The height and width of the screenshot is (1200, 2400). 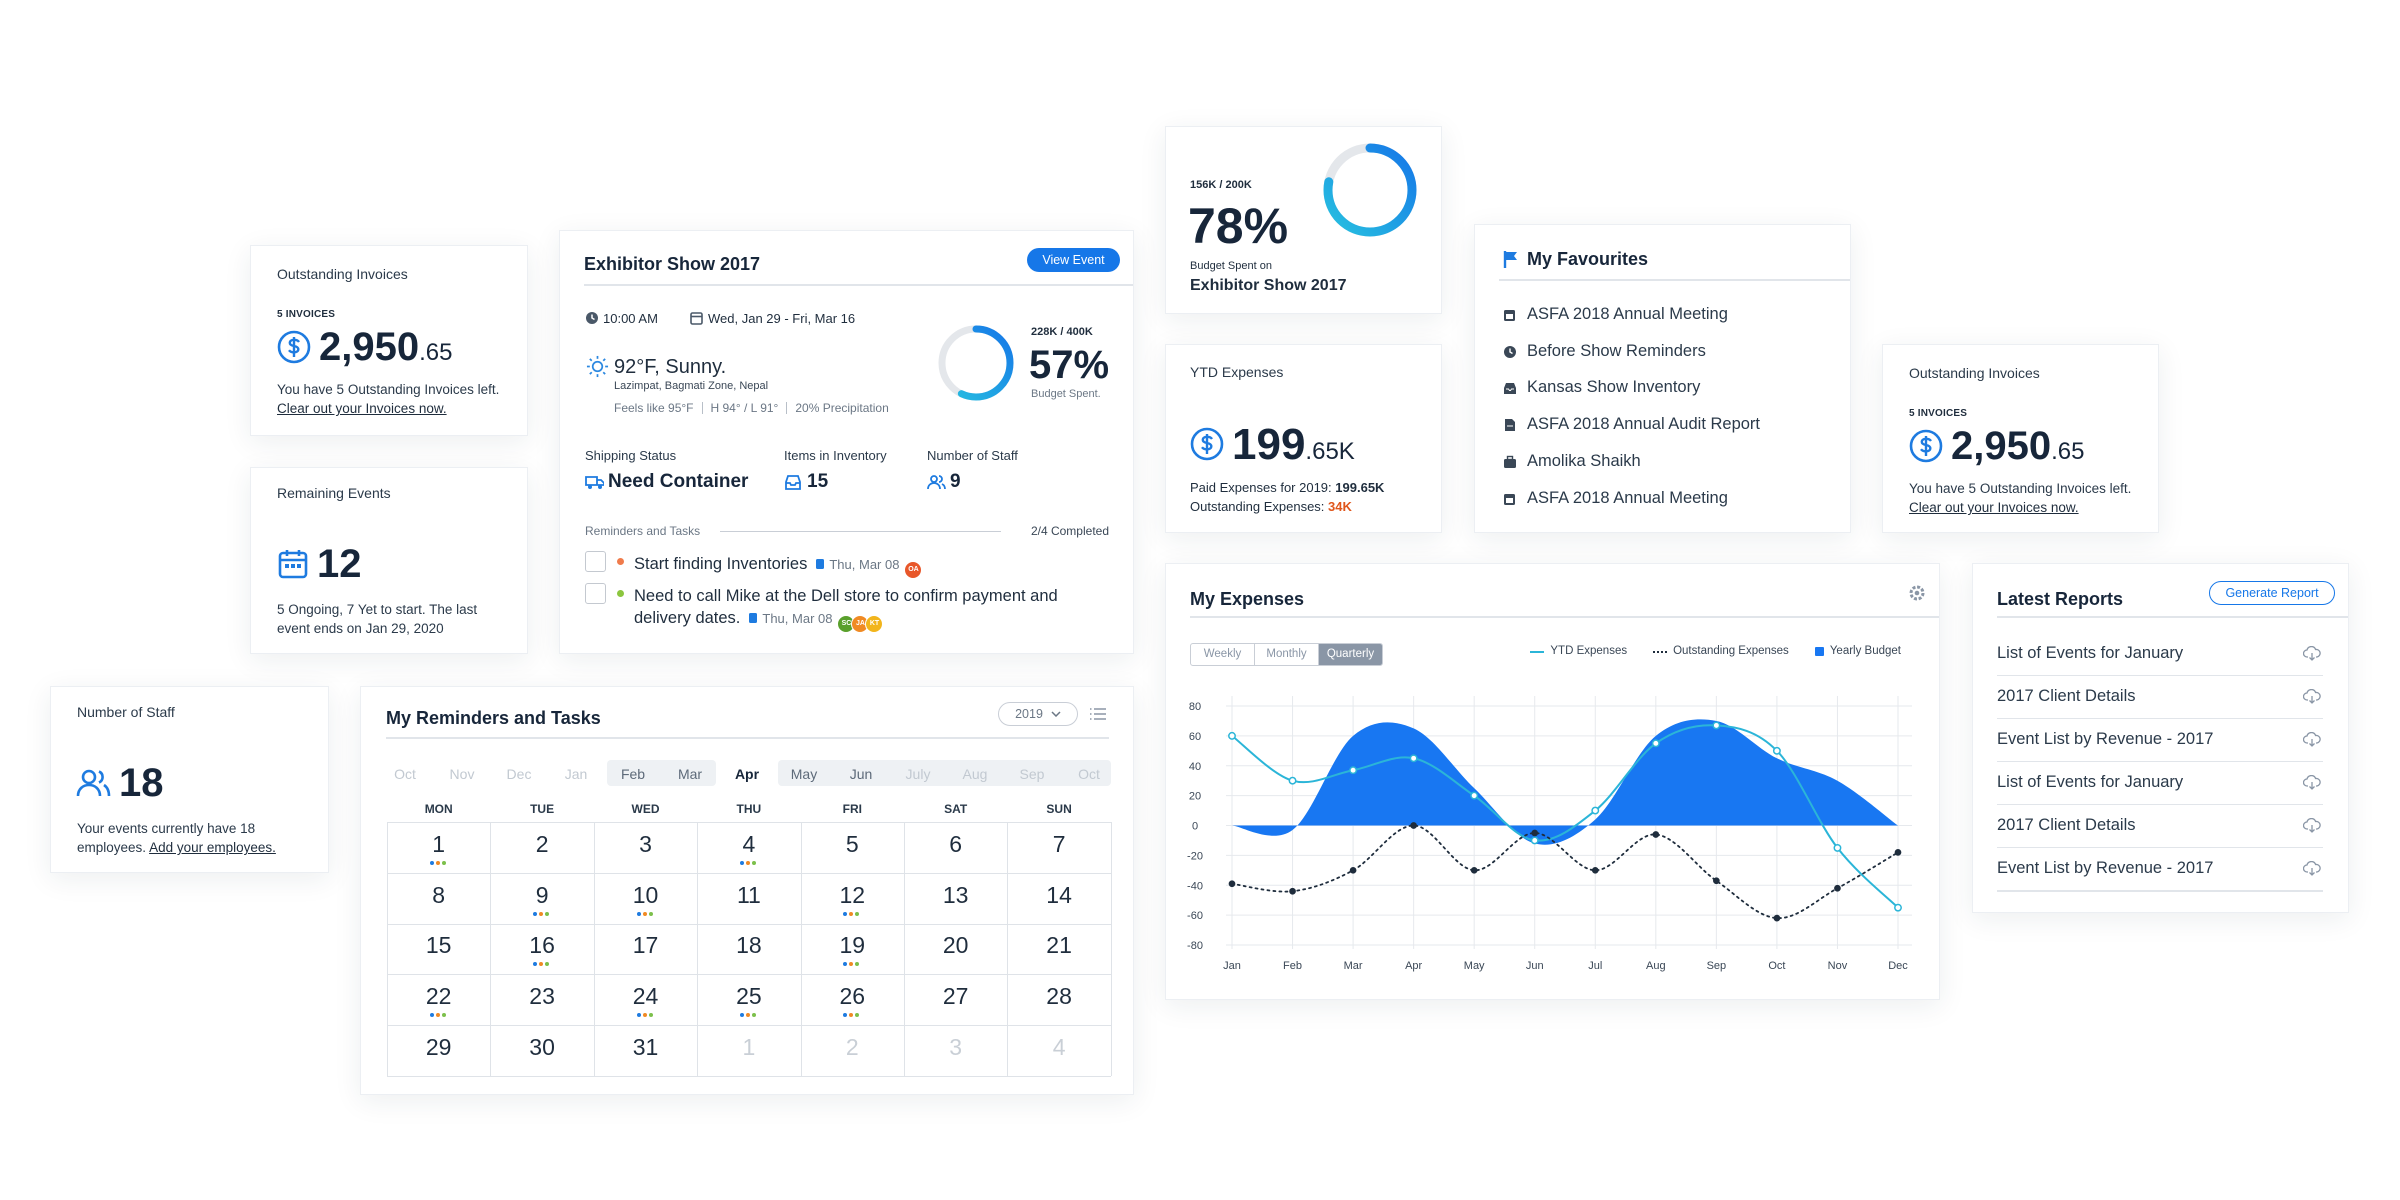 What do you see at coordinates (670, 367) in the screenshot?
I see `weather: 92°F, Sunny.` at bounding box center [670, 367].